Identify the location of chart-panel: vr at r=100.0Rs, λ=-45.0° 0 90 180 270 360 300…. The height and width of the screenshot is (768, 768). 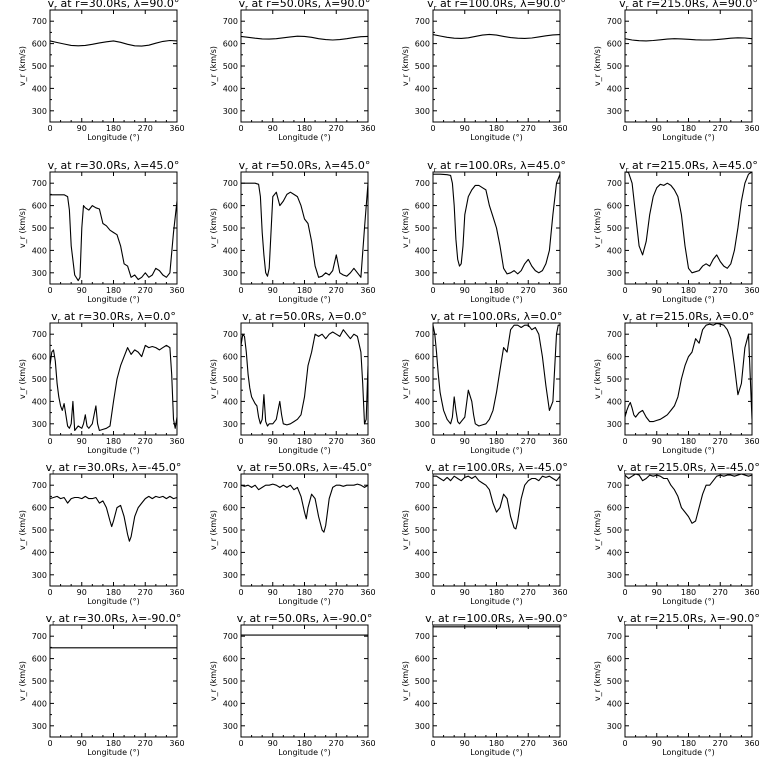
(484, 533).